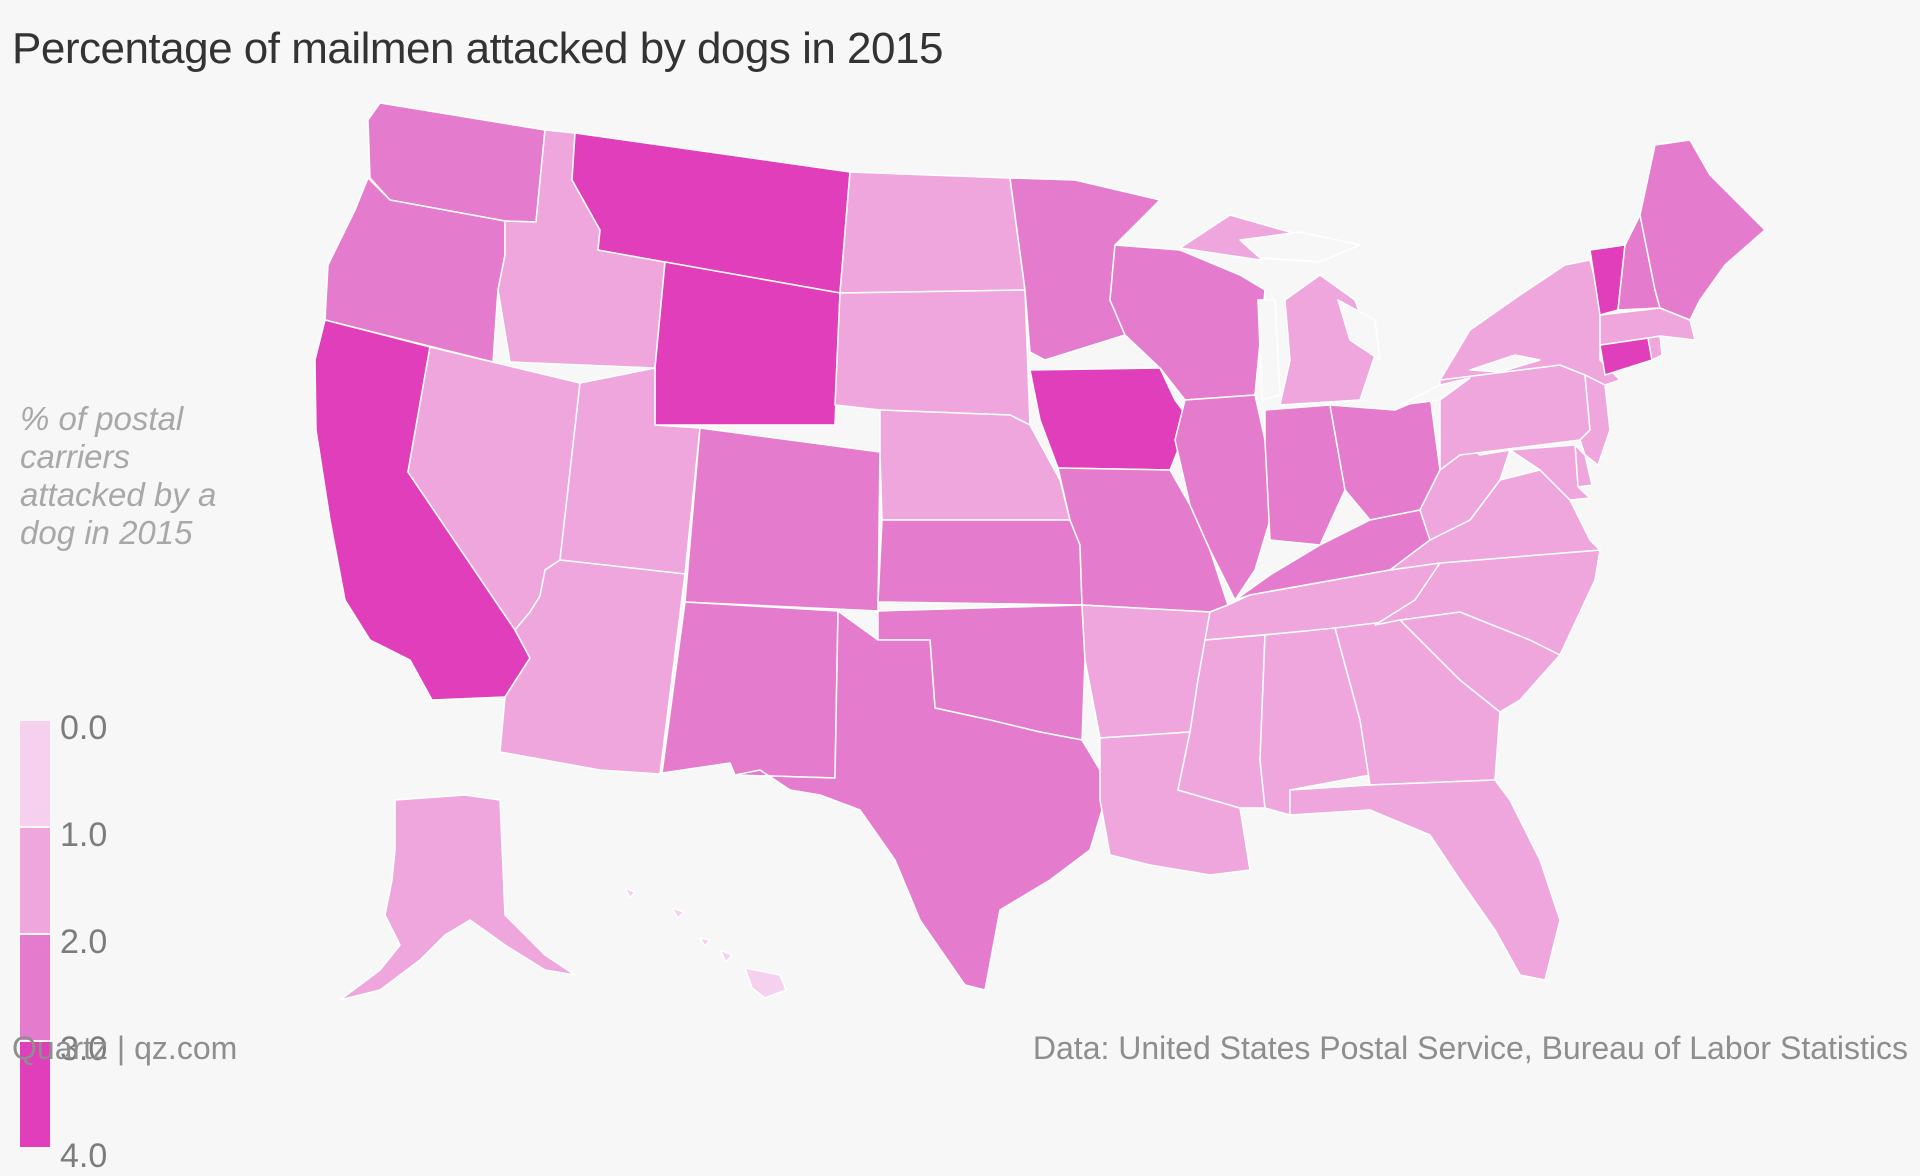 The width and height of the screenshot is (1920, 1176). What do you see at coordinates (932, 232) in the screenshot?
I see `state-nd` at bounding box center [932, 232].